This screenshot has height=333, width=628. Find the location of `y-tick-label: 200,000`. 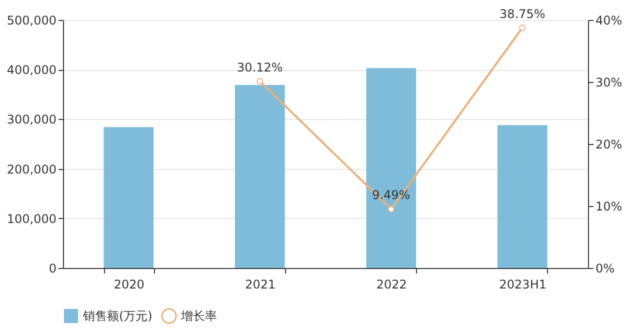

y-tick-label: 200,000 is located at coordinates (31, 169).